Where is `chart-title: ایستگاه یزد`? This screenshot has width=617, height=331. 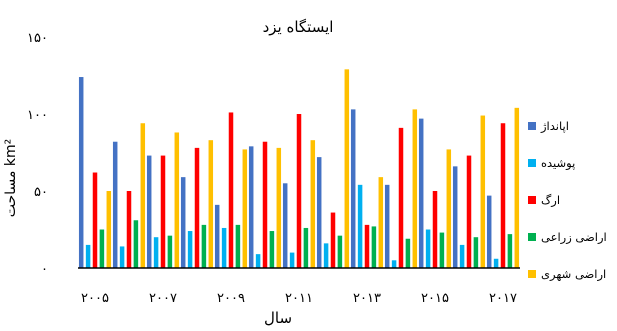
chart-title: ایستگاه یزد is located at coordinates (298, 27).